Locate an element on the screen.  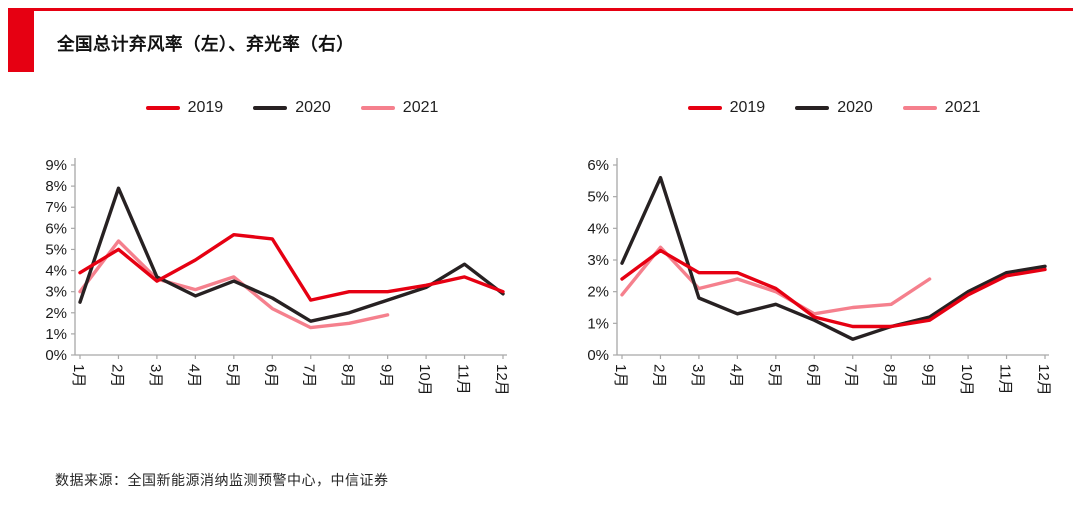
accent-top-rule is located at coordinates (540, 9).